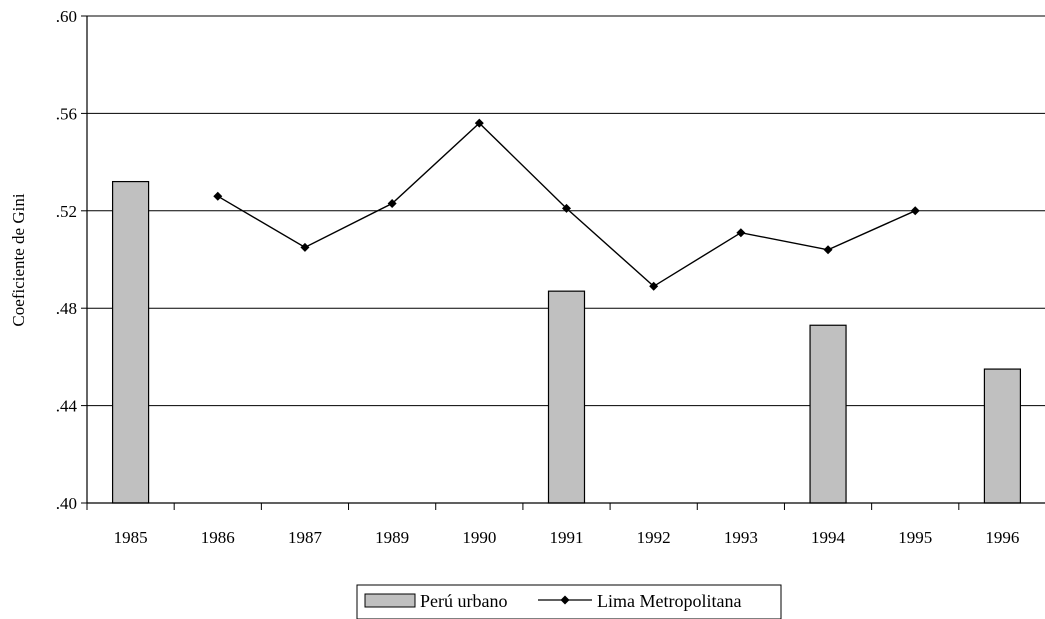 This screenshot has width=1045, height=619. I want to click on y-tick-label: .48, so click(66, 308).